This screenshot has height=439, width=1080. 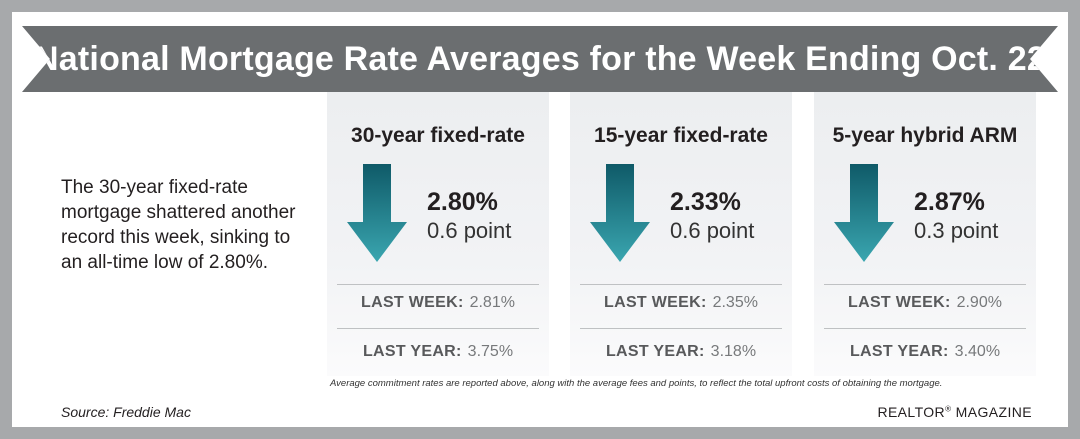 What do you see at coordinates (911, 412) in the screenshot?
I see `brand-name: REALTOR` at bounding box center [911, 412].